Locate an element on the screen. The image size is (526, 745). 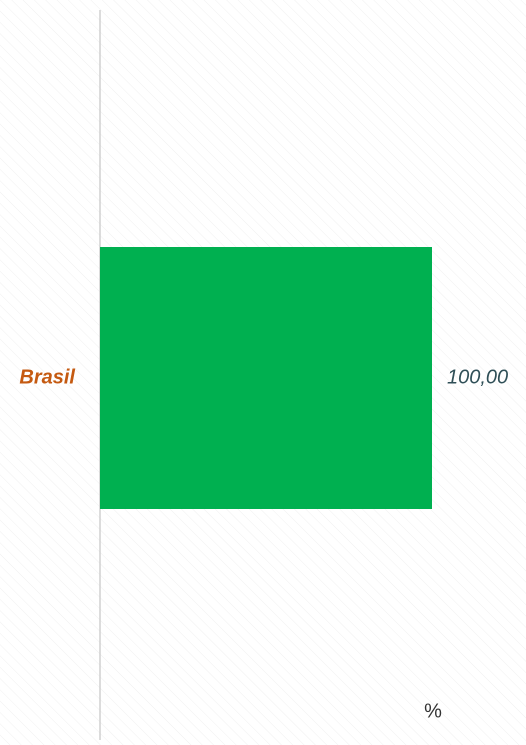
y-tick-label: Brasil is located at coordinates (47, 377).